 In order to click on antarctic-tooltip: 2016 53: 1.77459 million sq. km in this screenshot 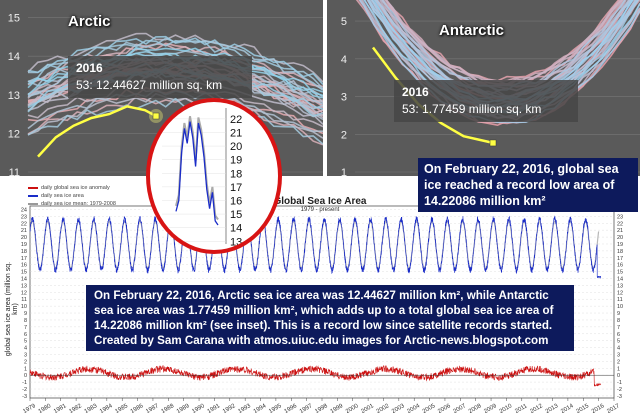, I will do `click(486, 101)`.